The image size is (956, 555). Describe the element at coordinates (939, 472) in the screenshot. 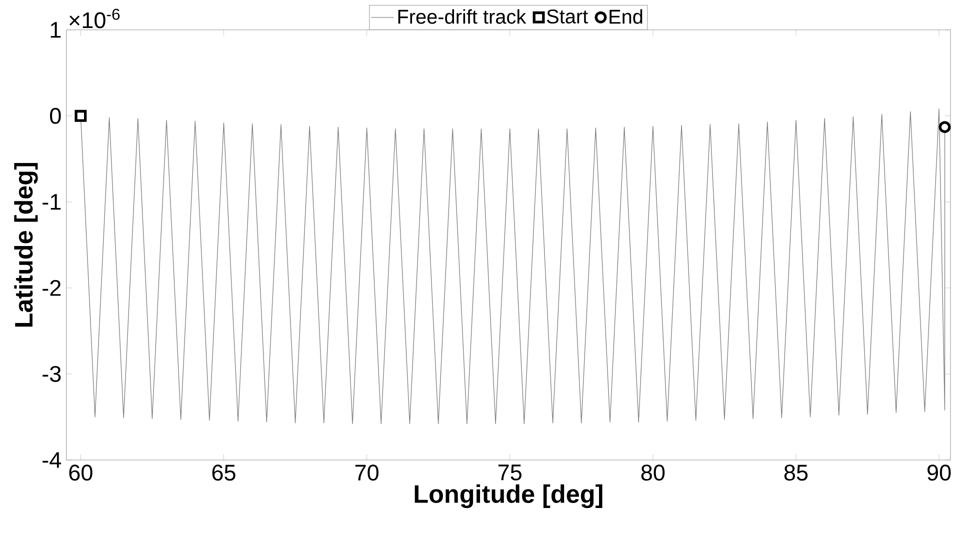

I see `x-tick-label: 90` at that location.